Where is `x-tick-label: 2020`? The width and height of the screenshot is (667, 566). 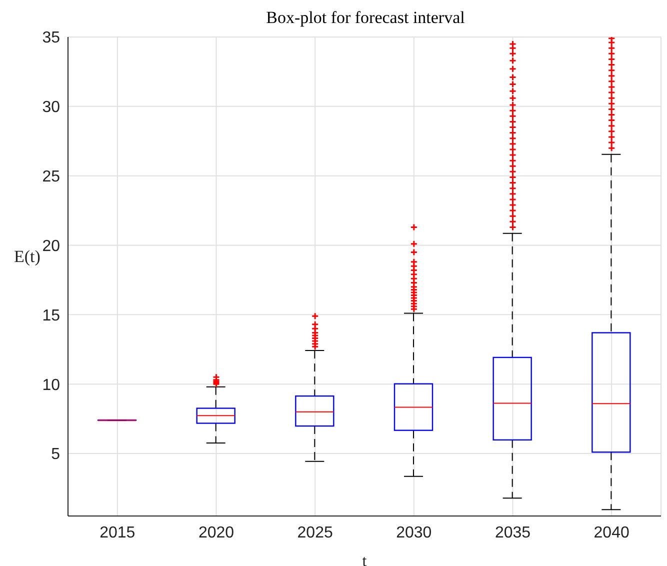
x-tick-label: 2020 is located at coordinates (216, 533).